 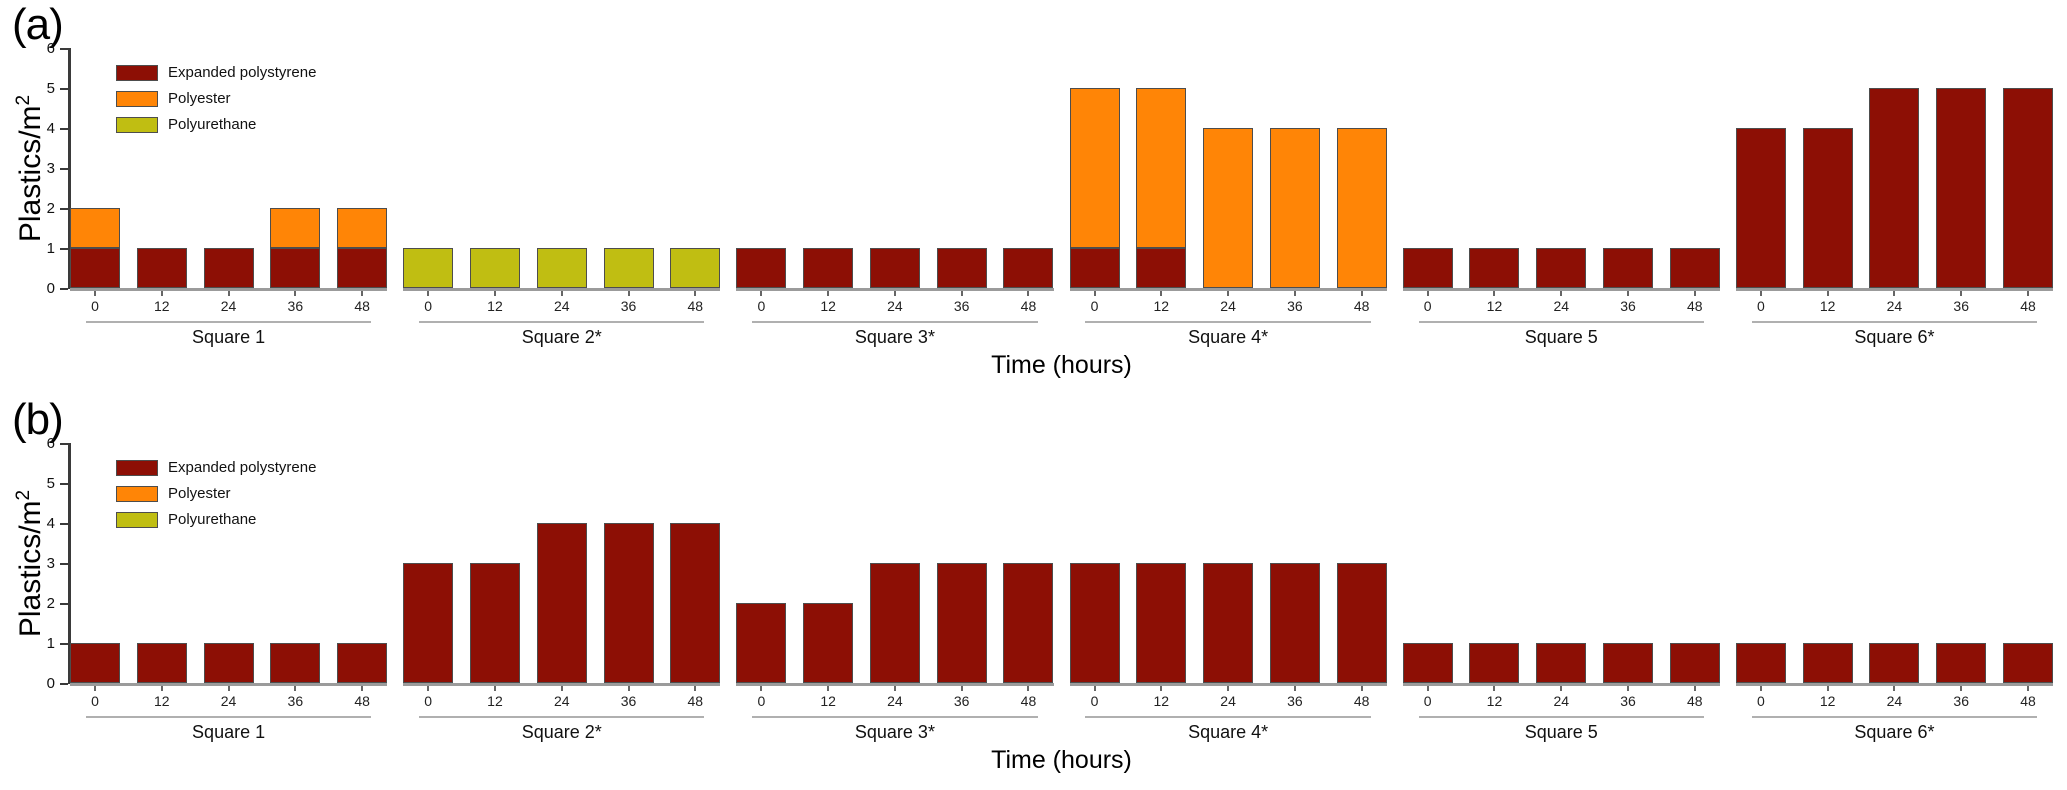 What do you see at coordinates (1561, 732) in the screenshot?
I see `group-label: Square 5` at bounding box center [1561, 732].